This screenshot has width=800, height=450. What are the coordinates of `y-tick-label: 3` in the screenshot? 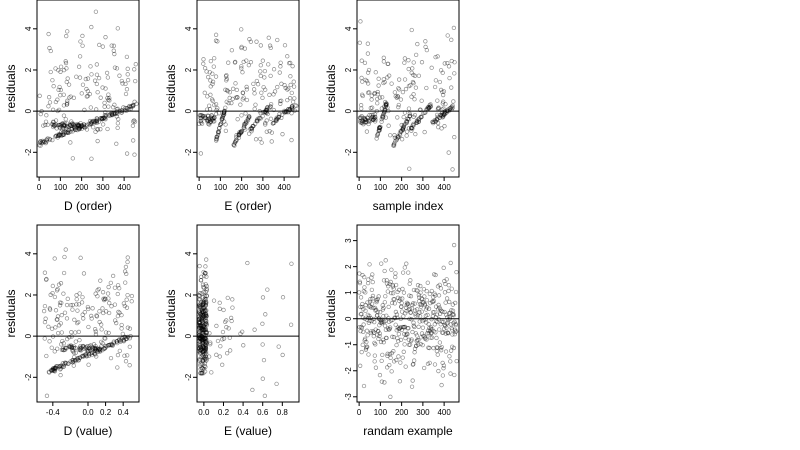 It's located at (348, 240).